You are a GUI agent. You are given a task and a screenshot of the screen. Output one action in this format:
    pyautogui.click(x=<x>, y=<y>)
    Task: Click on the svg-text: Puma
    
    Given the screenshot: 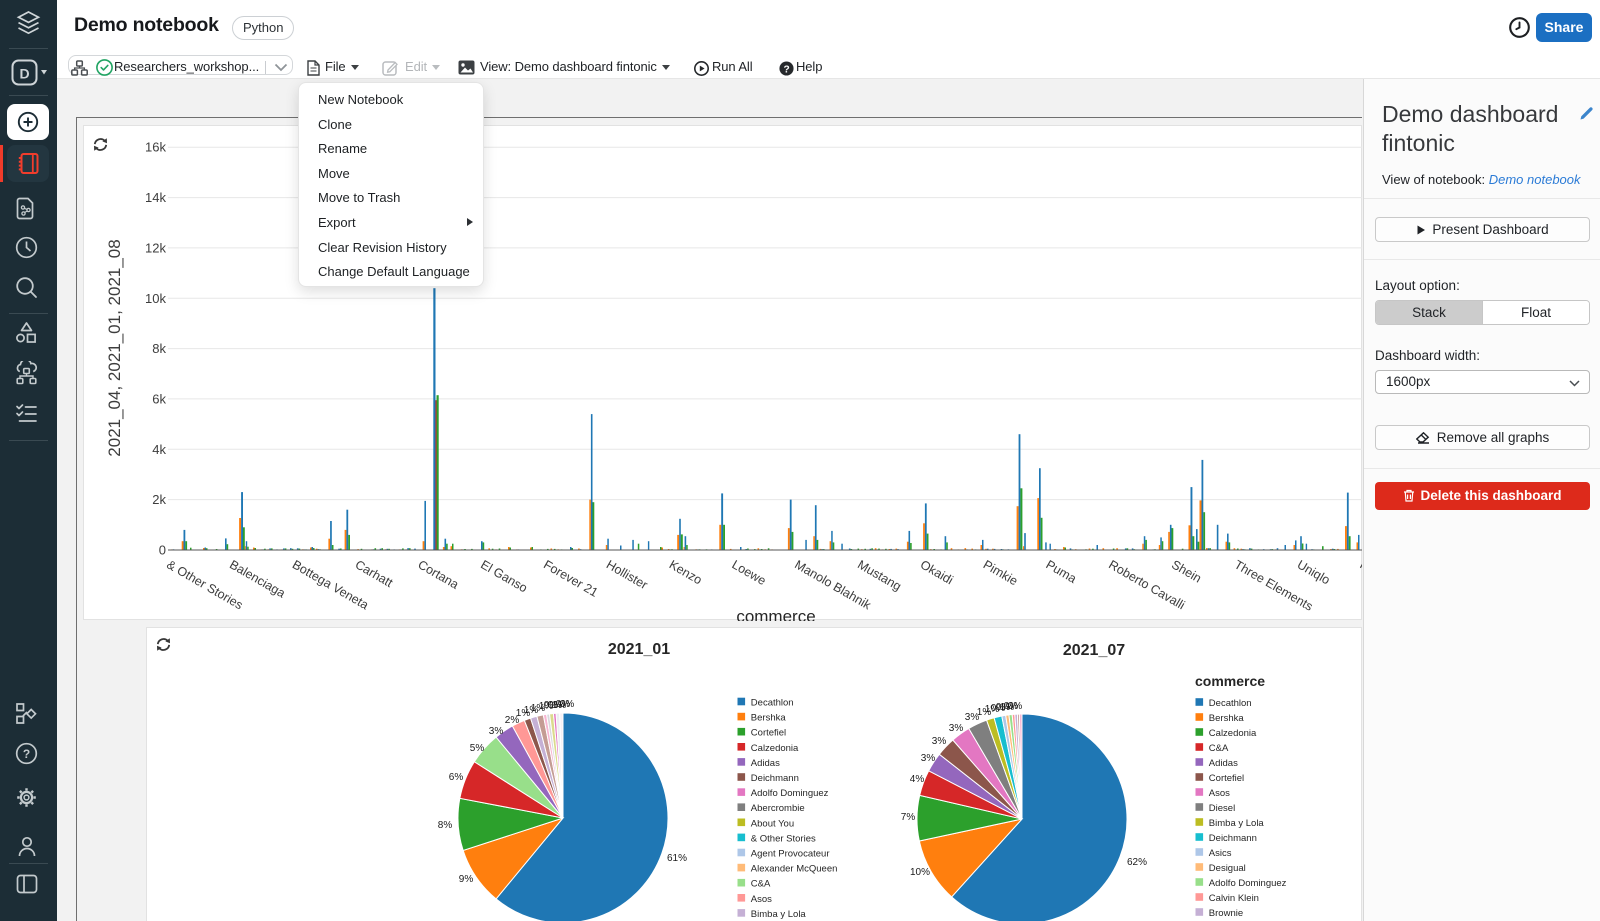 What is the action you would take?
    pyautogui.click(x=1061, y=571)
    